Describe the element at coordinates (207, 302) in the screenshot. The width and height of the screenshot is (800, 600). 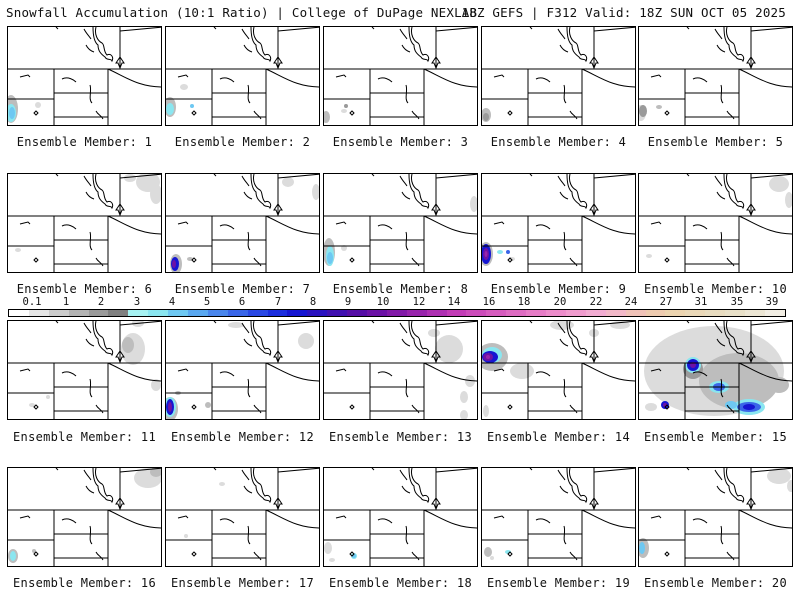
I see `colorbar-tick-label: 5` at that location.